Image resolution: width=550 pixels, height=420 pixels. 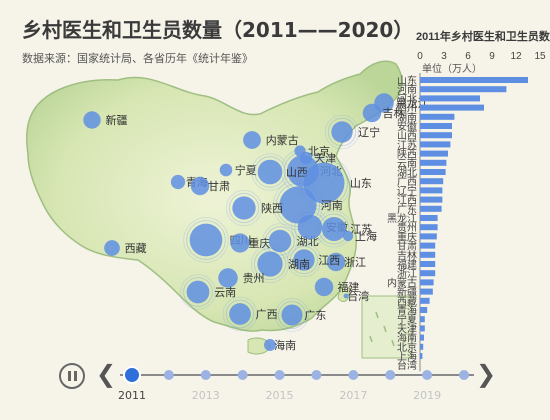 What do you see at coordinates (428, 245) in the screenshot?
I see `bar-甘肃` at bounding box center [428, 245].